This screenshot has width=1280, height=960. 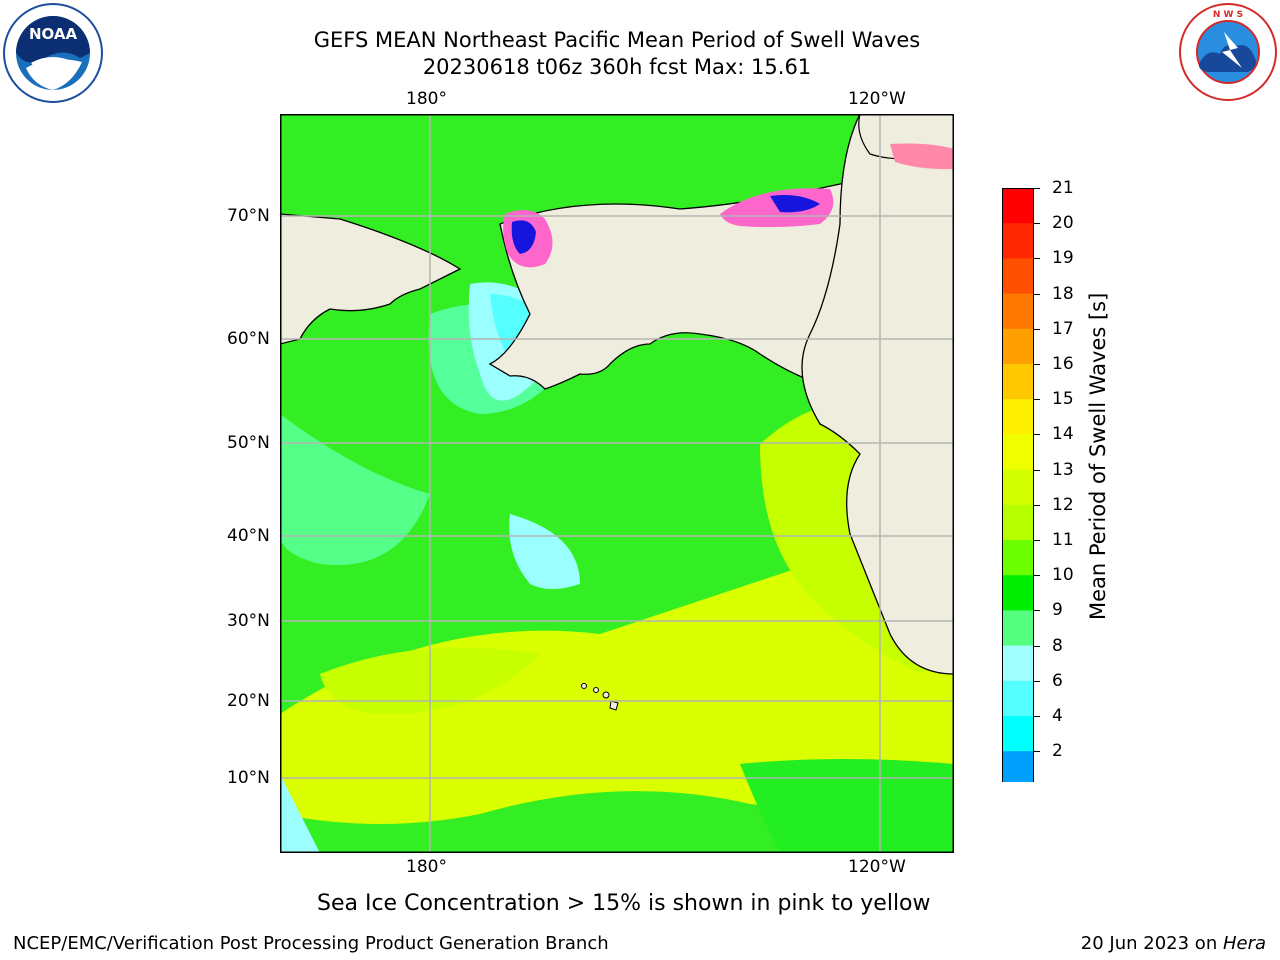 What do you see at coordinates (1098, 456) in the screenshot?
I see `colorbar-label: Mean Period of Swell Waves [s]` at bounding box center [1098, 456].